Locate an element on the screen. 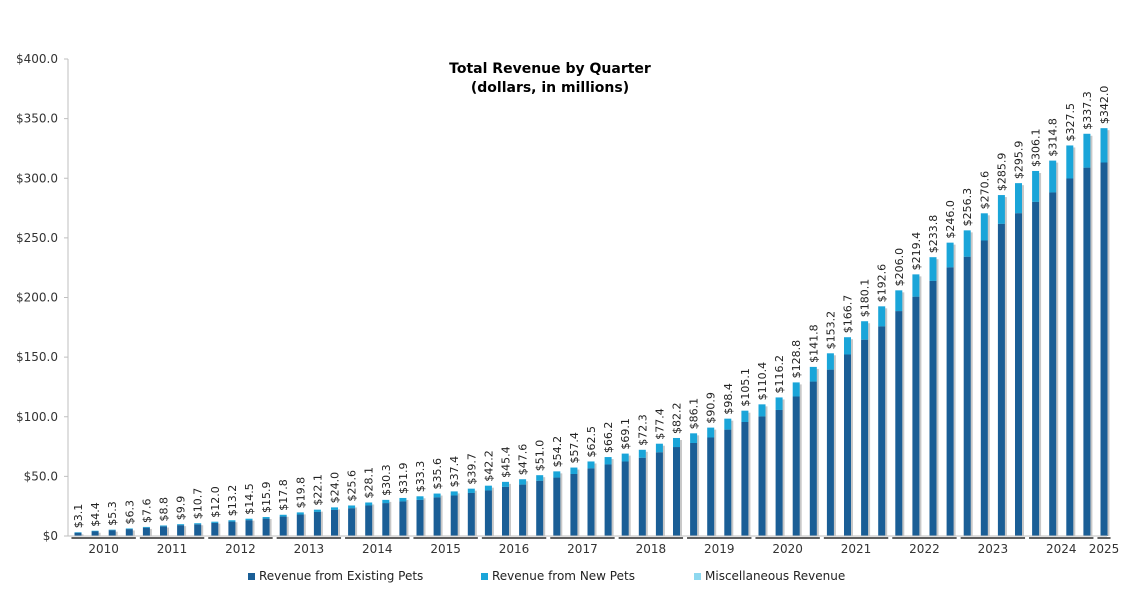 This screenshot has width=1138, height=592. bar-total-label: $19.8 is located at coordinates (300, 493).